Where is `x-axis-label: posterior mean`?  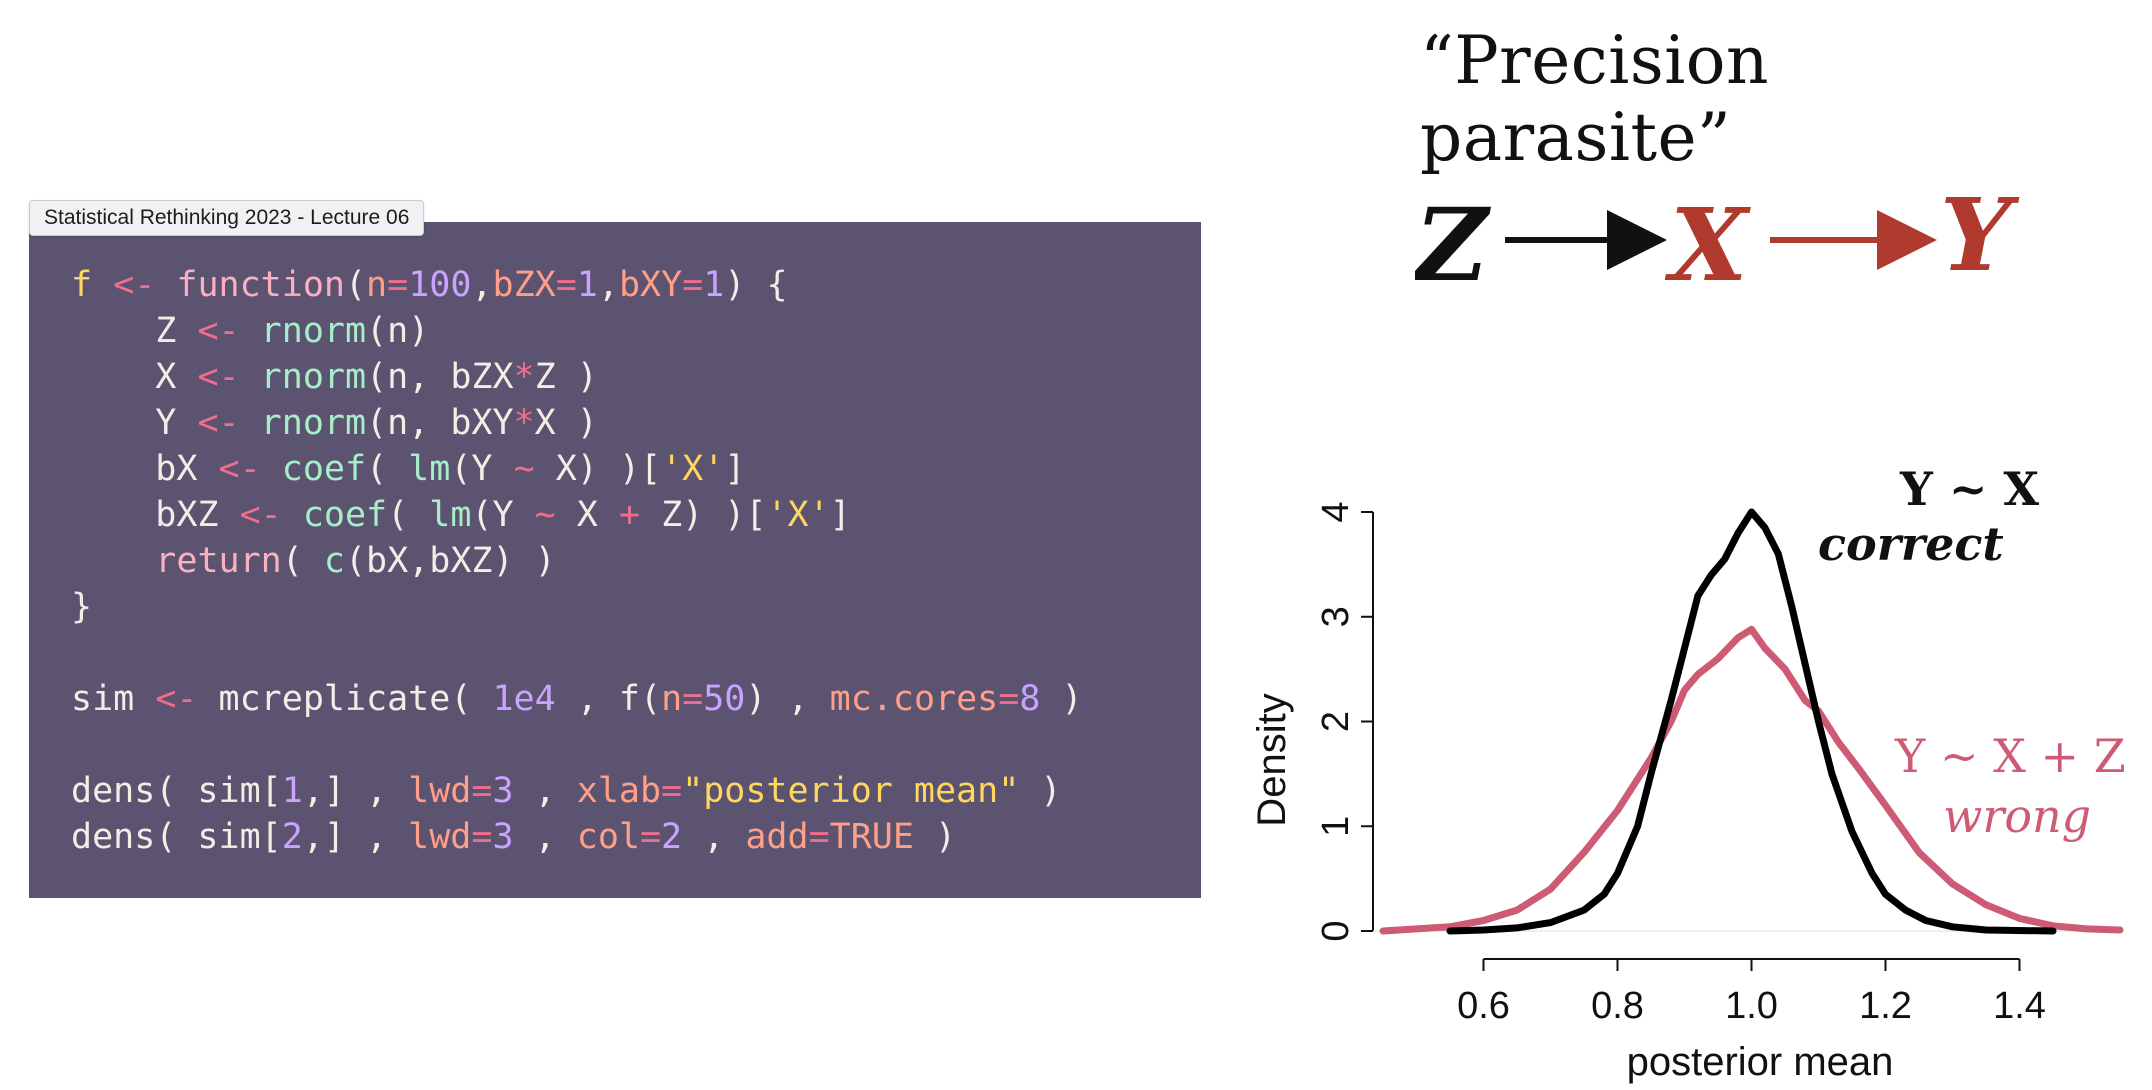
x-axis-label: posterior mean is located at coordinates (1760, 1062).